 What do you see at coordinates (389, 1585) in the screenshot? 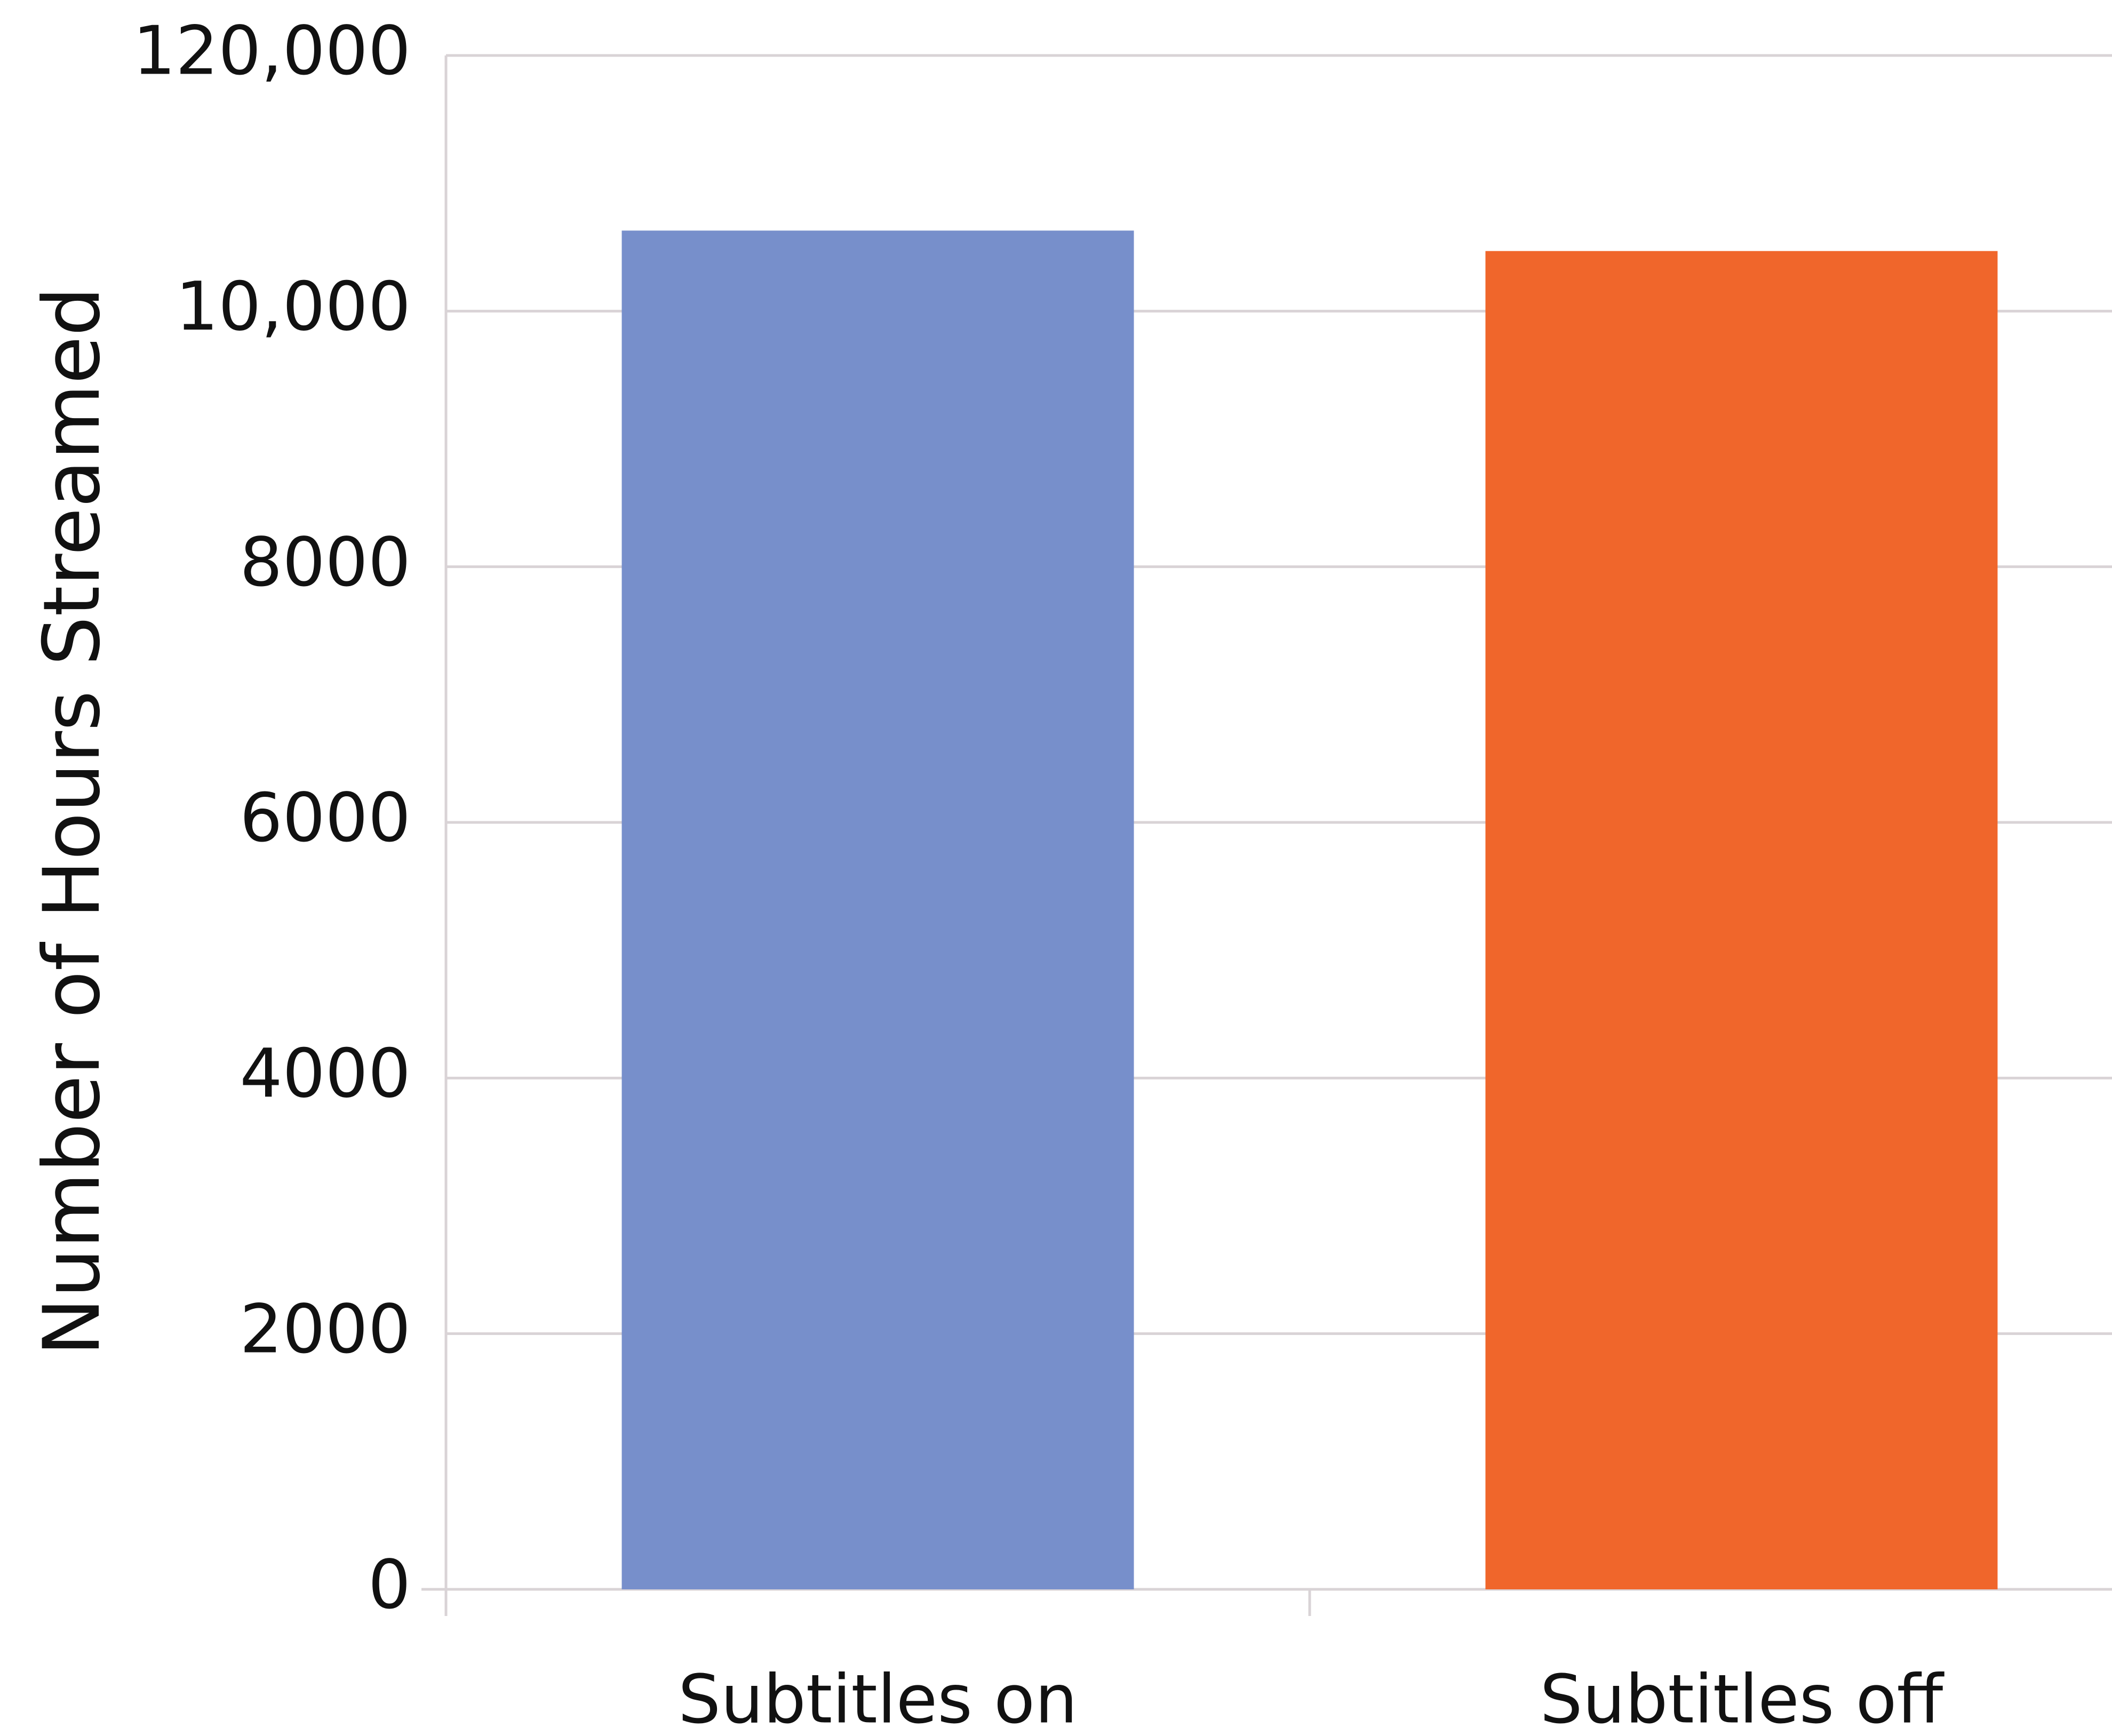
I see `y-tick-label: 0` at bounding box center [389, 1585].